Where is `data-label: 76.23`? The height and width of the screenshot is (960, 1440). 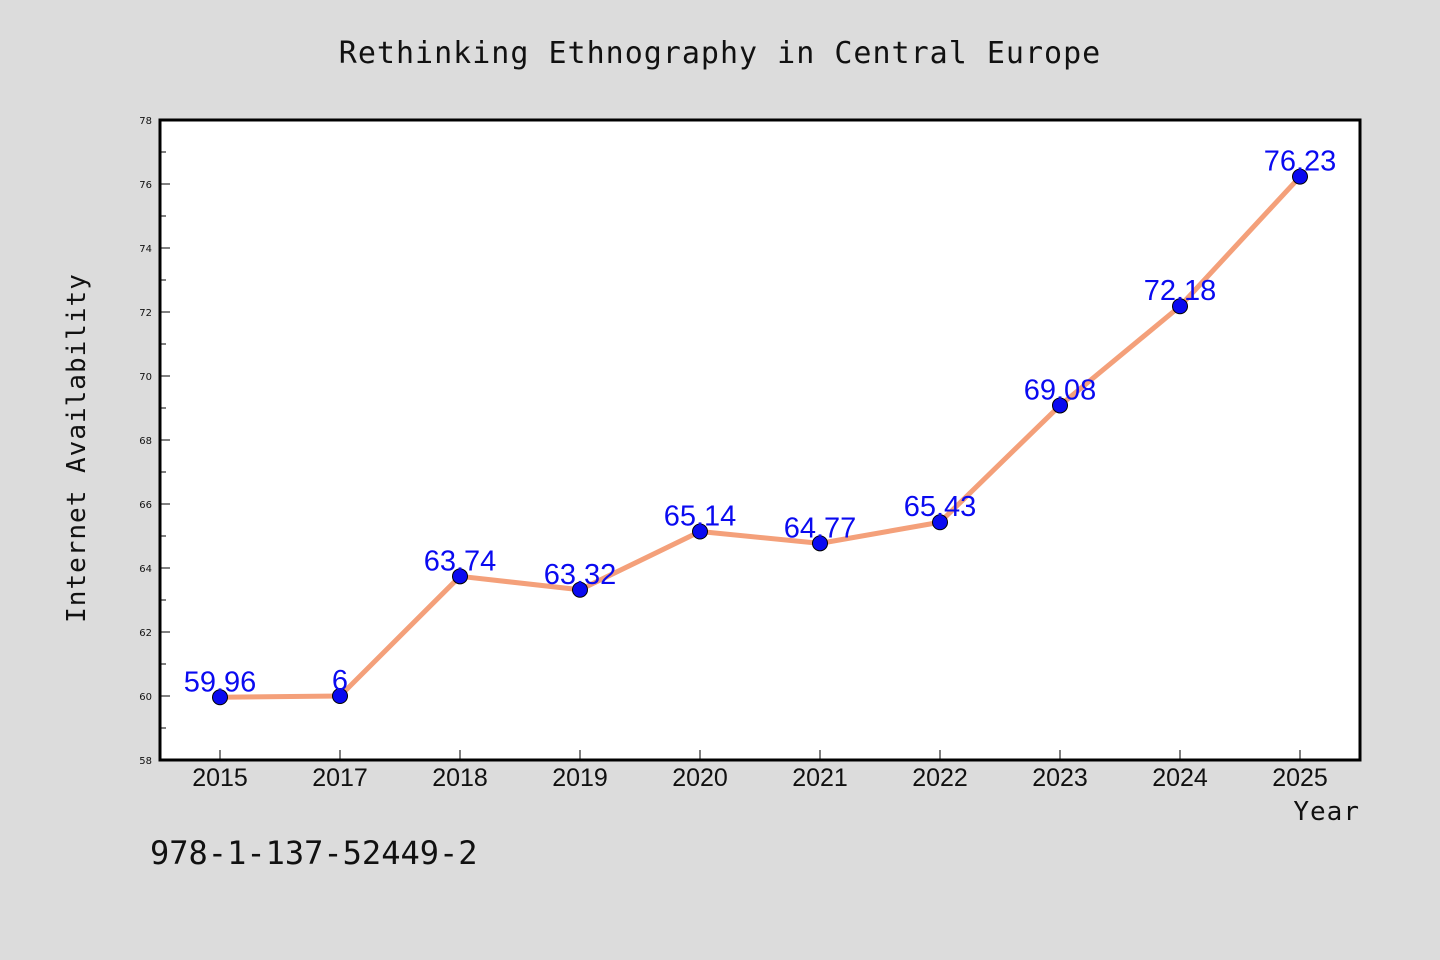
data-label: 76.23 is located at coordinates (1300, 162).